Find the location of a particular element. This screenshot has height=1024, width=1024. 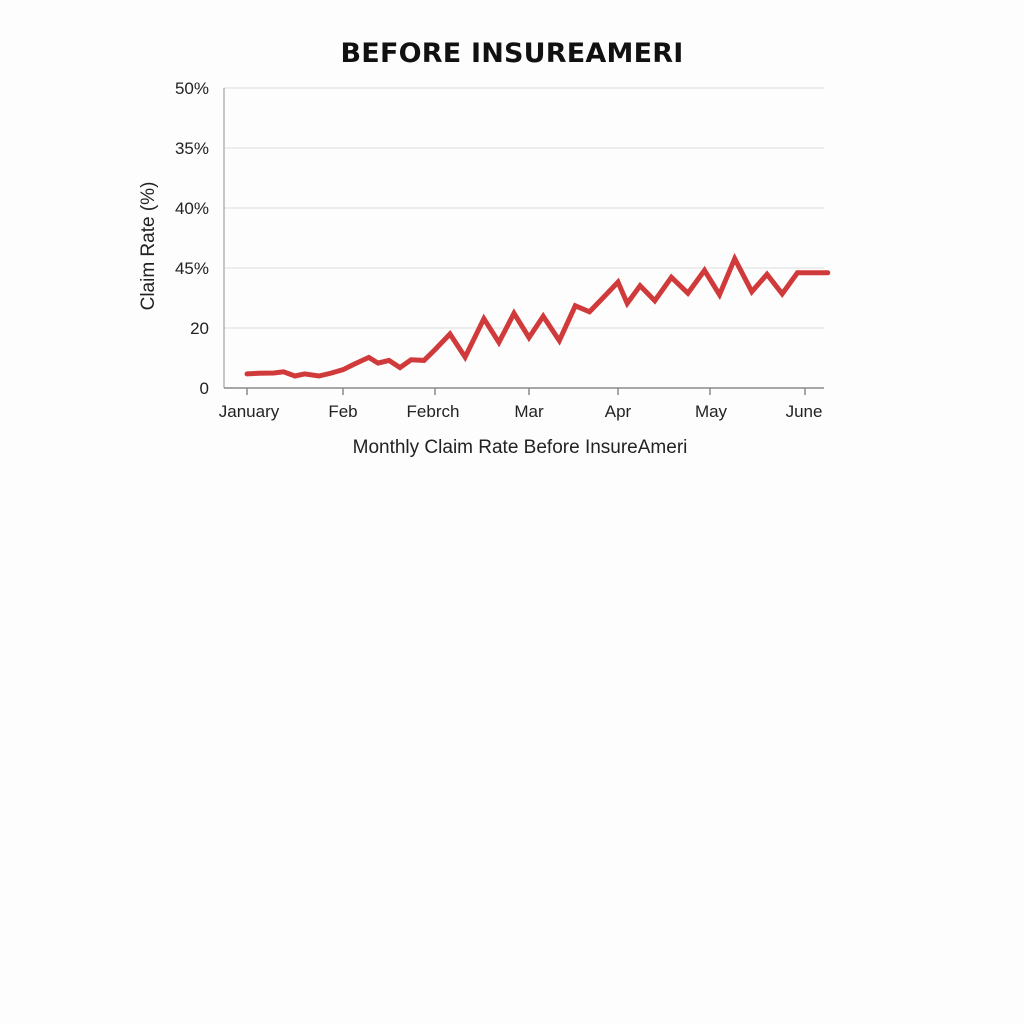

y-axis-title: Claim Rate (%) is located at coordinates (148, 246).